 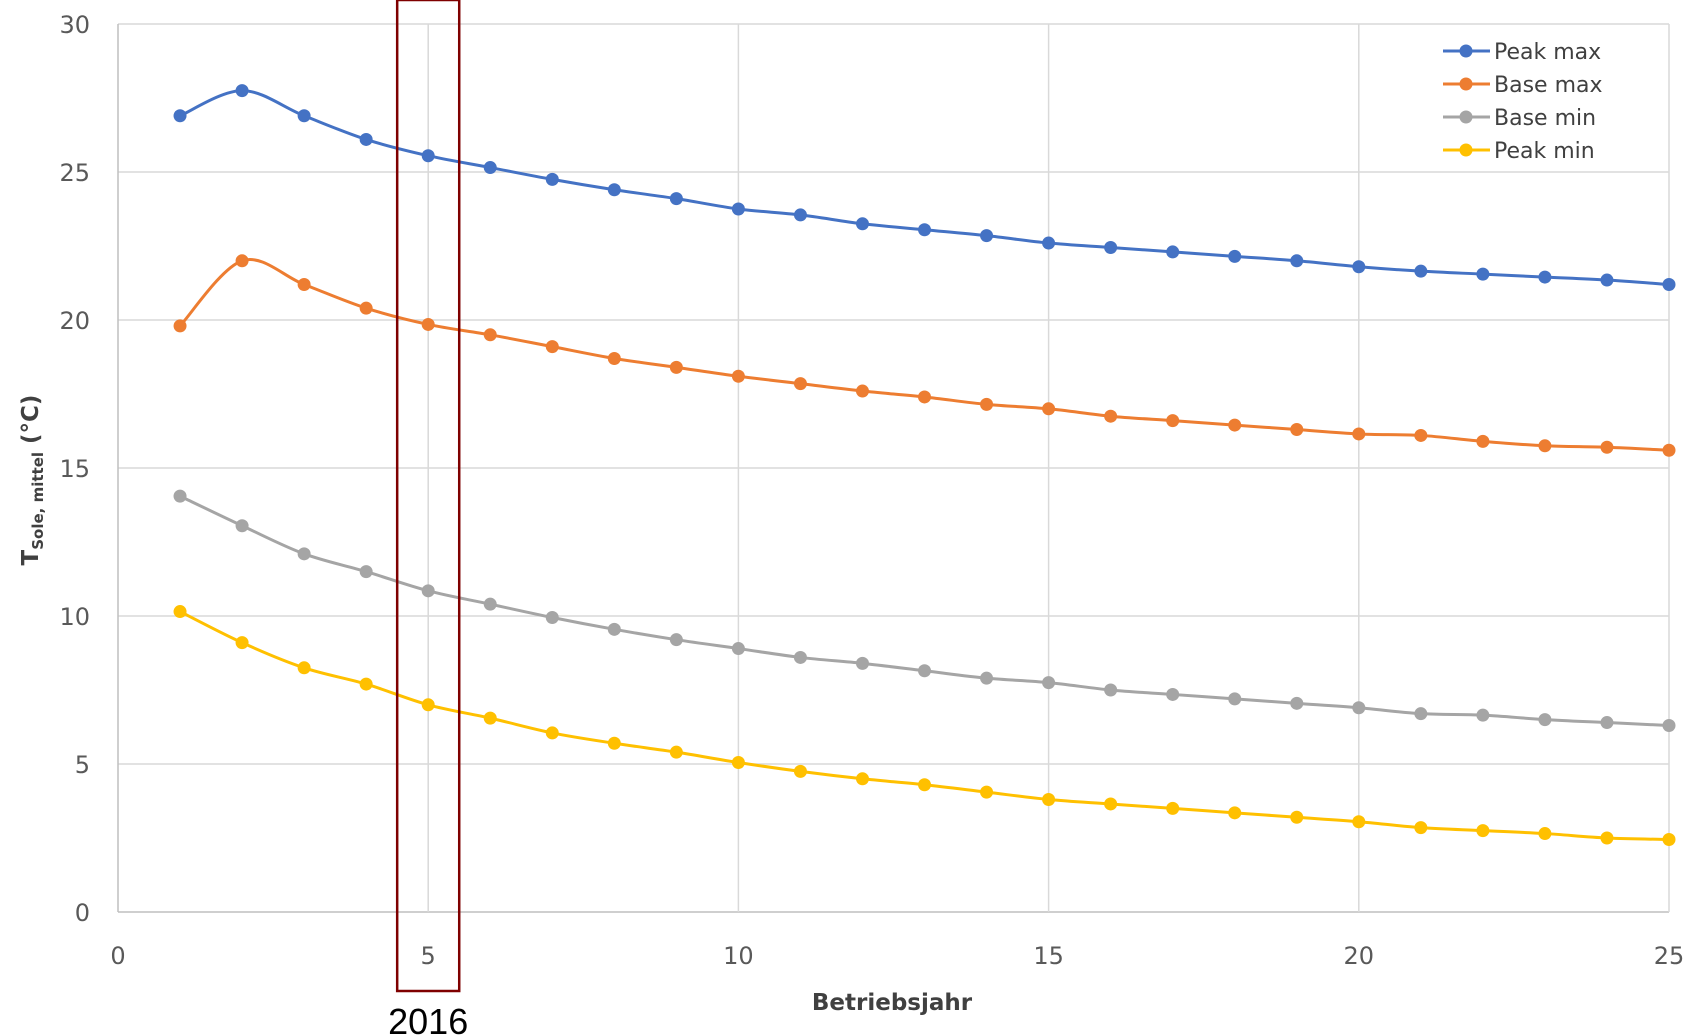 I want to click on y-tick-label: 10, so click(x=74, y=617).